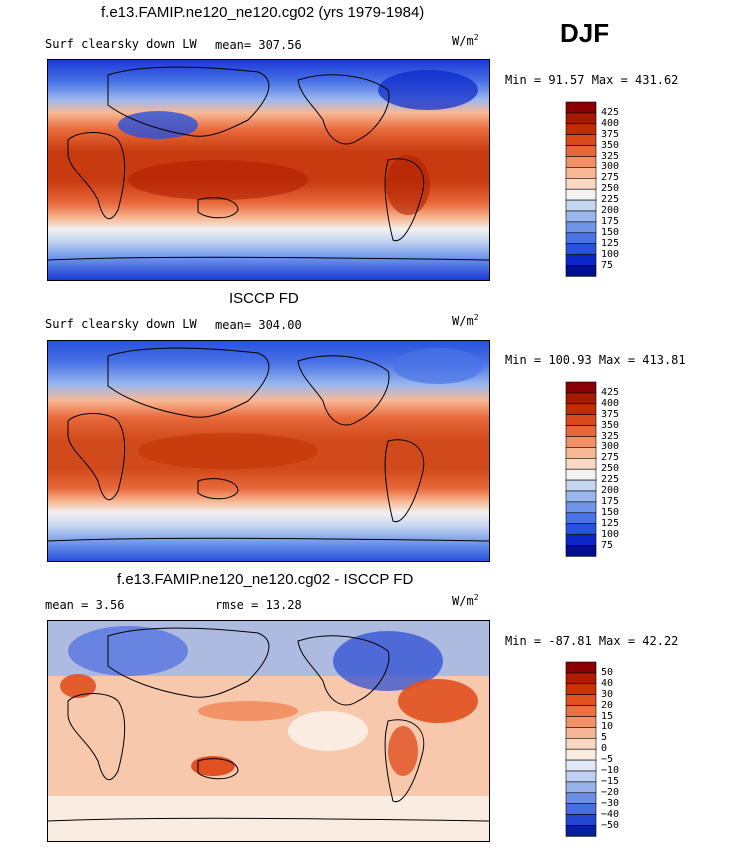  Describe the element at coordinates (610, 425) in the screenshot. I see `colorbar-tick-label: 350` at that location.